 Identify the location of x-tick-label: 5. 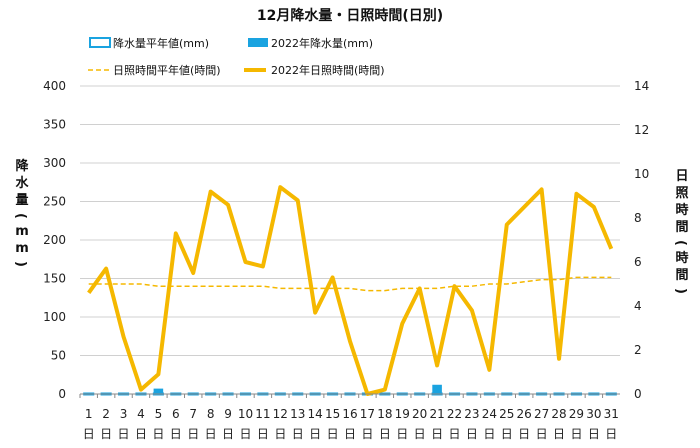
(159, 414).